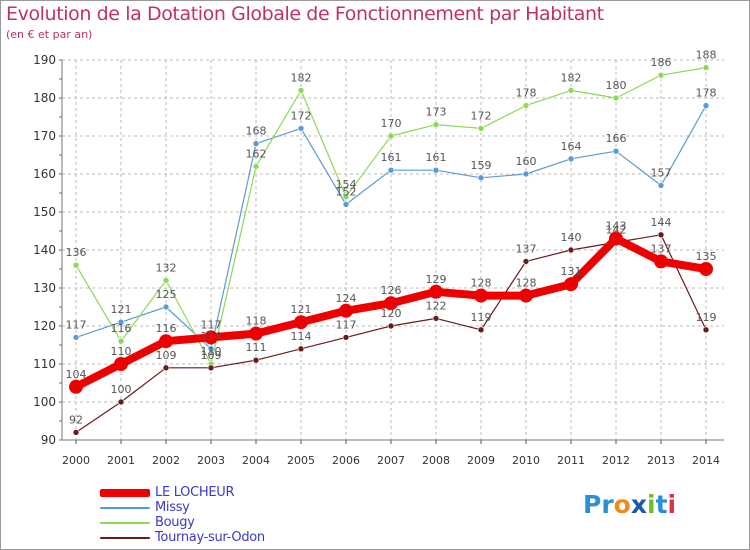 This screenshot has width=750, height=550. What do you see at coordinates (706, 256) in the screenshot?
I see `data-label: 135` at bounding box center [706, 256].